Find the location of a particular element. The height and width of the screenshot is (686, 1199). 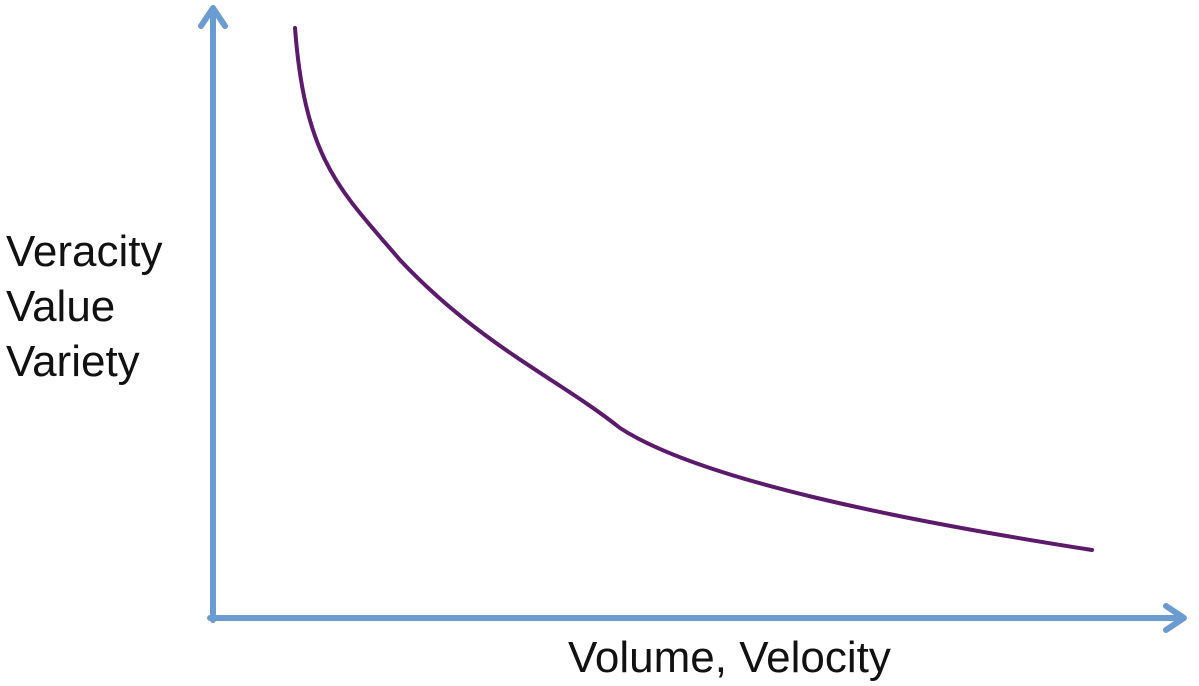

x-axis-arrowhead is located at coordinates (1175, 618).